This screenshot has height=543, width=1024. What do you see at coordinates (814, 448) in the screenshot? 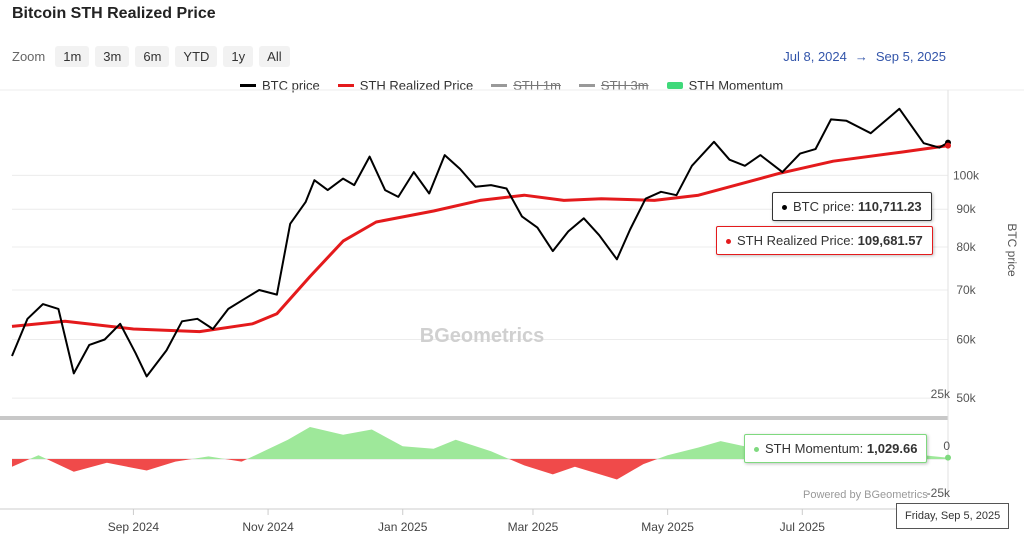
I see `tooltip-momentum-label: STH Momentum:` at bounding box center [814, 448].